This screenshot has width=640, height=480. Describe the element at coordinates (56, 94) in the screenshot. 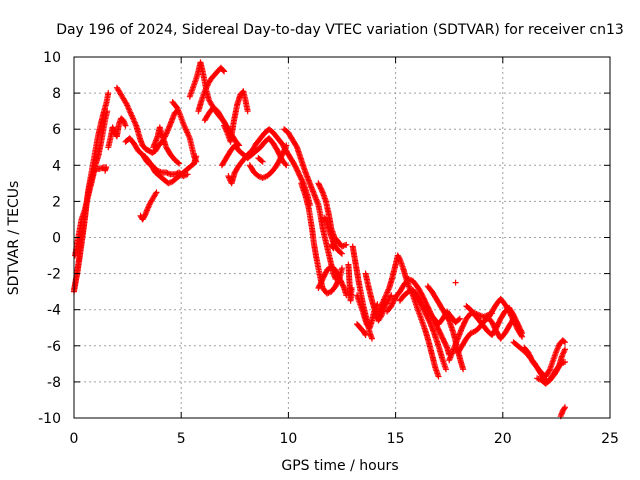

I see `y-tick-label: 8` at that location.